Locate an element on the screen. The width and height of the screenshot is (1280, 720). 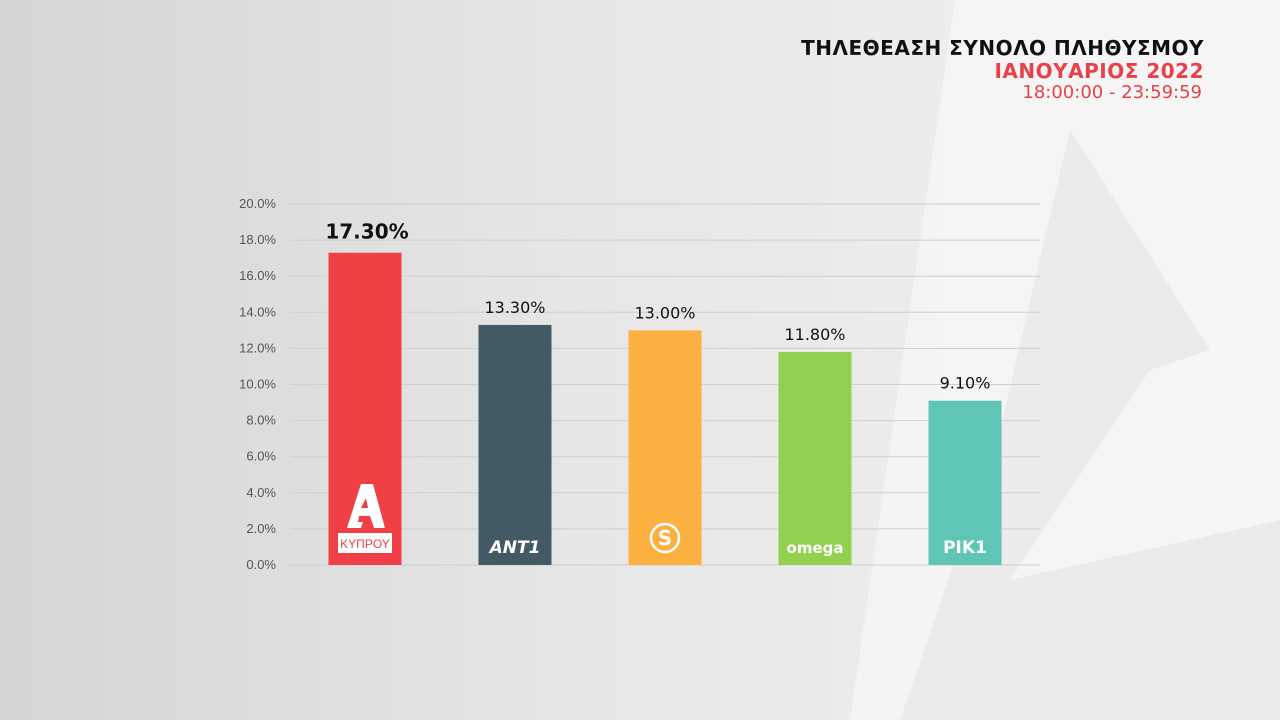
kyprou-badge is located at coordinates (365, 543).